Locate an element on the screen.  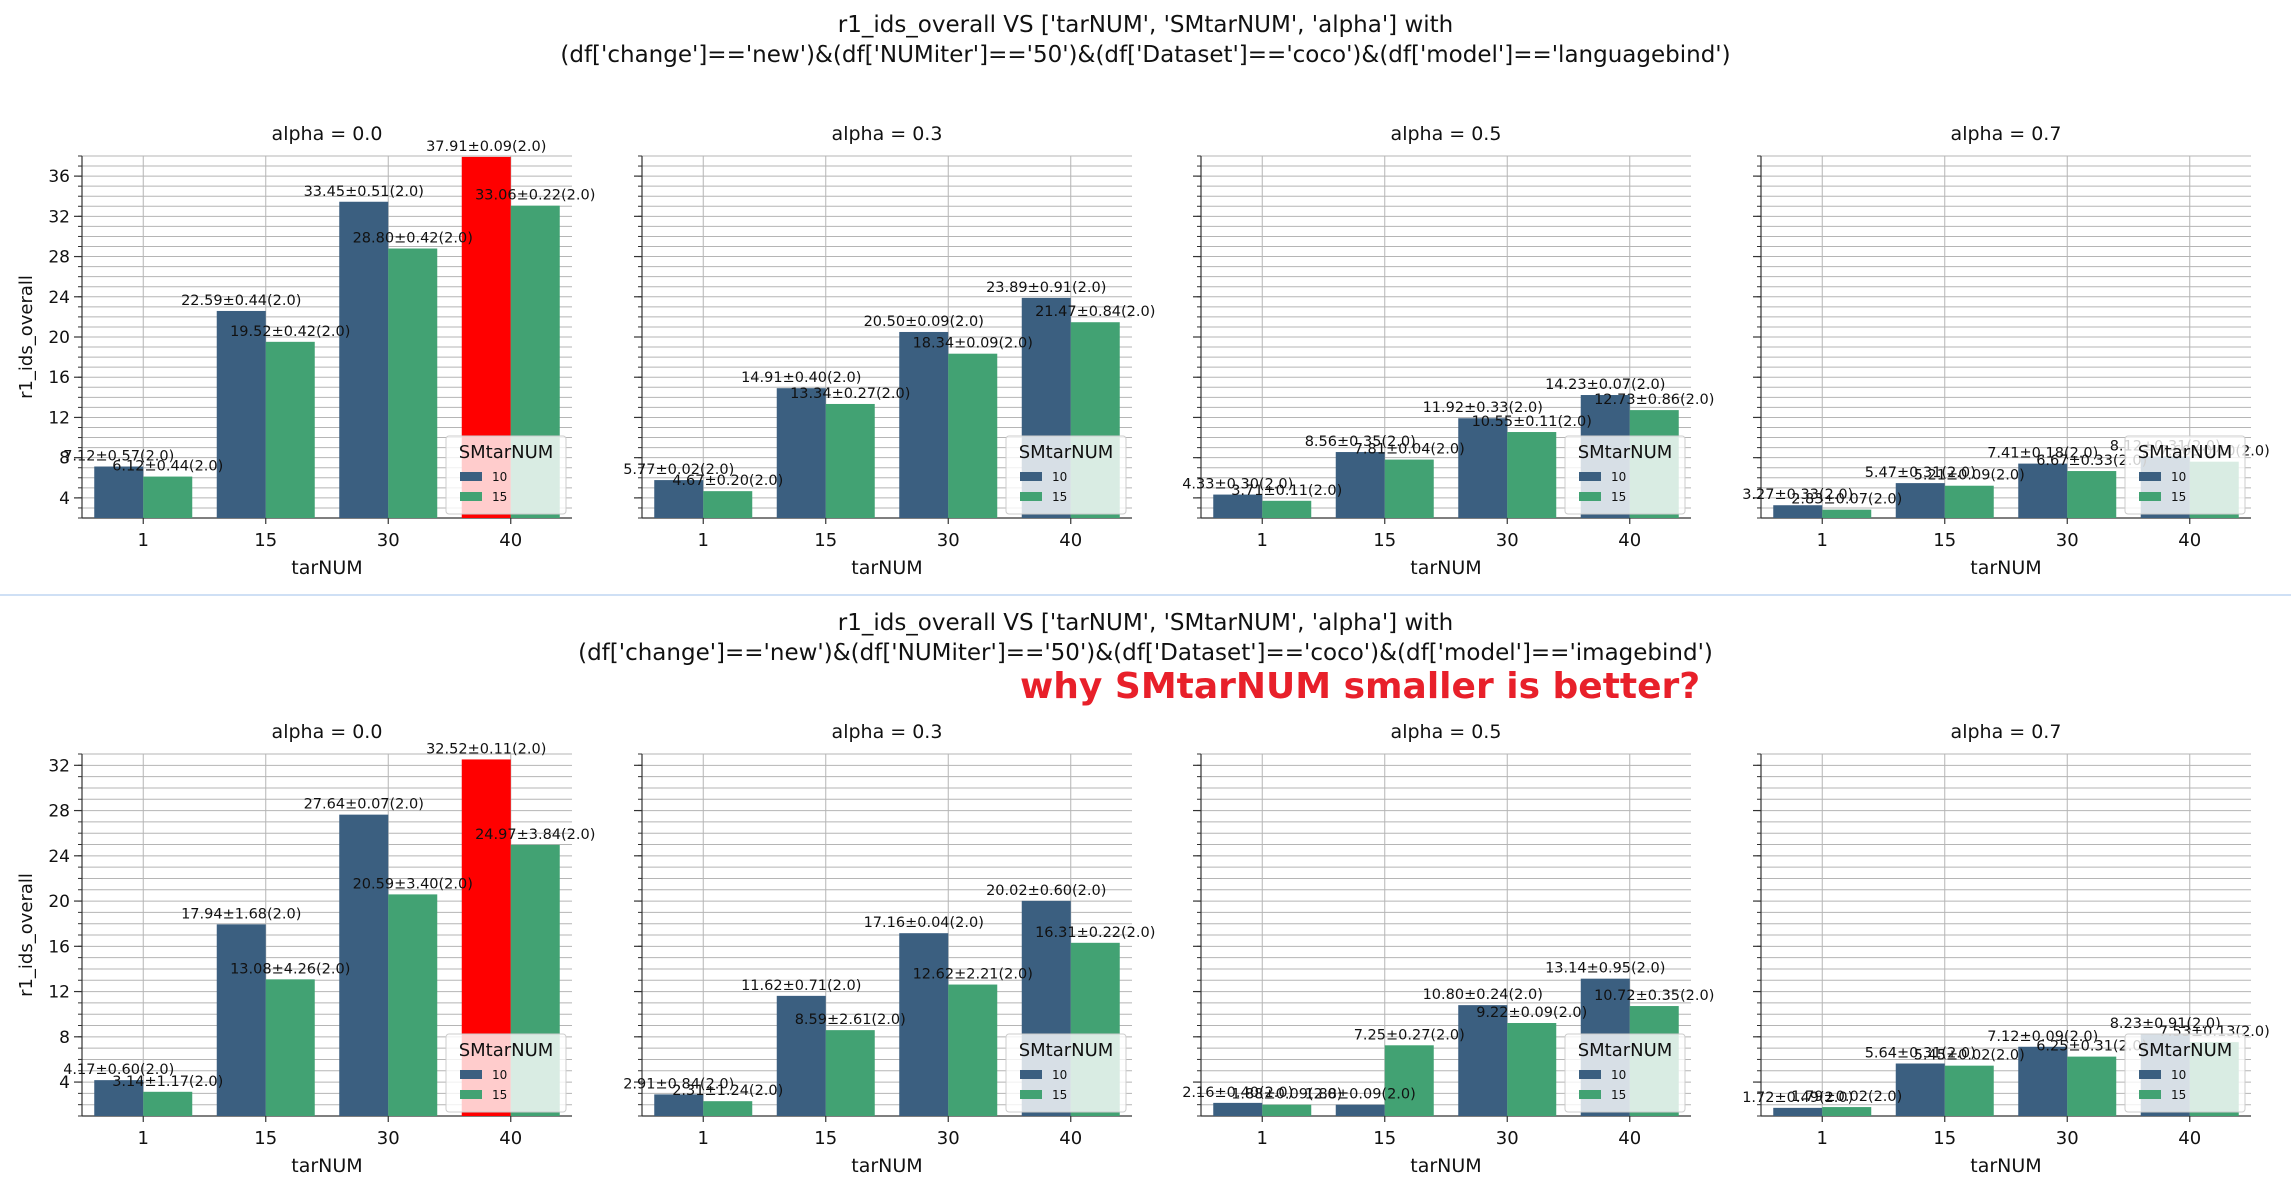
data-label: 3.27±0.33(2.0) is located at coordinates (1797, 495).